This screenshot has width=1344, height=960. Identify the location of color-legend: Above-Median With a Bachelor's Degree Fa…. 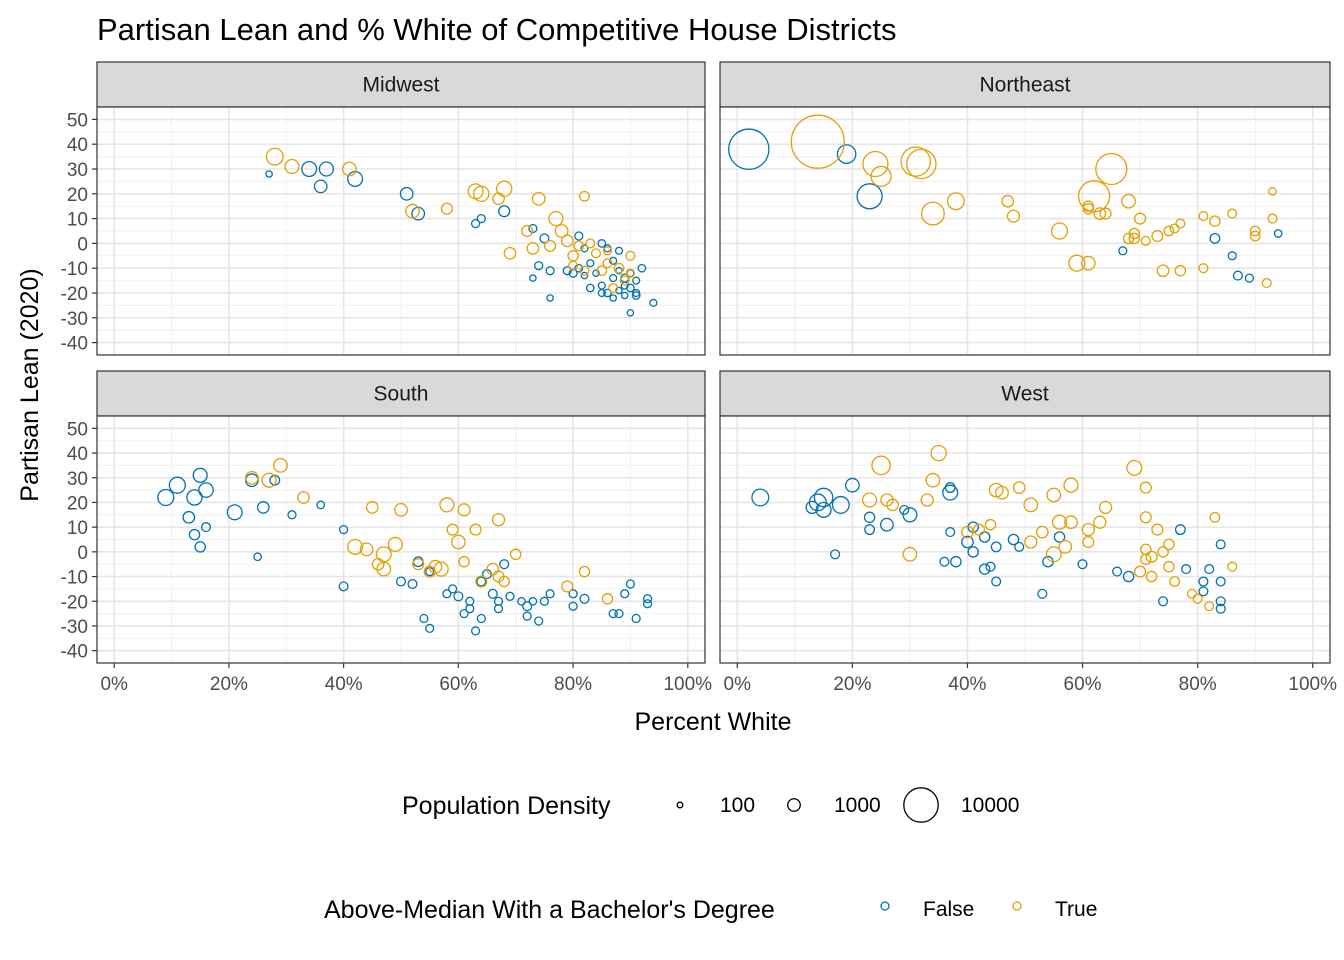
(710, 910).